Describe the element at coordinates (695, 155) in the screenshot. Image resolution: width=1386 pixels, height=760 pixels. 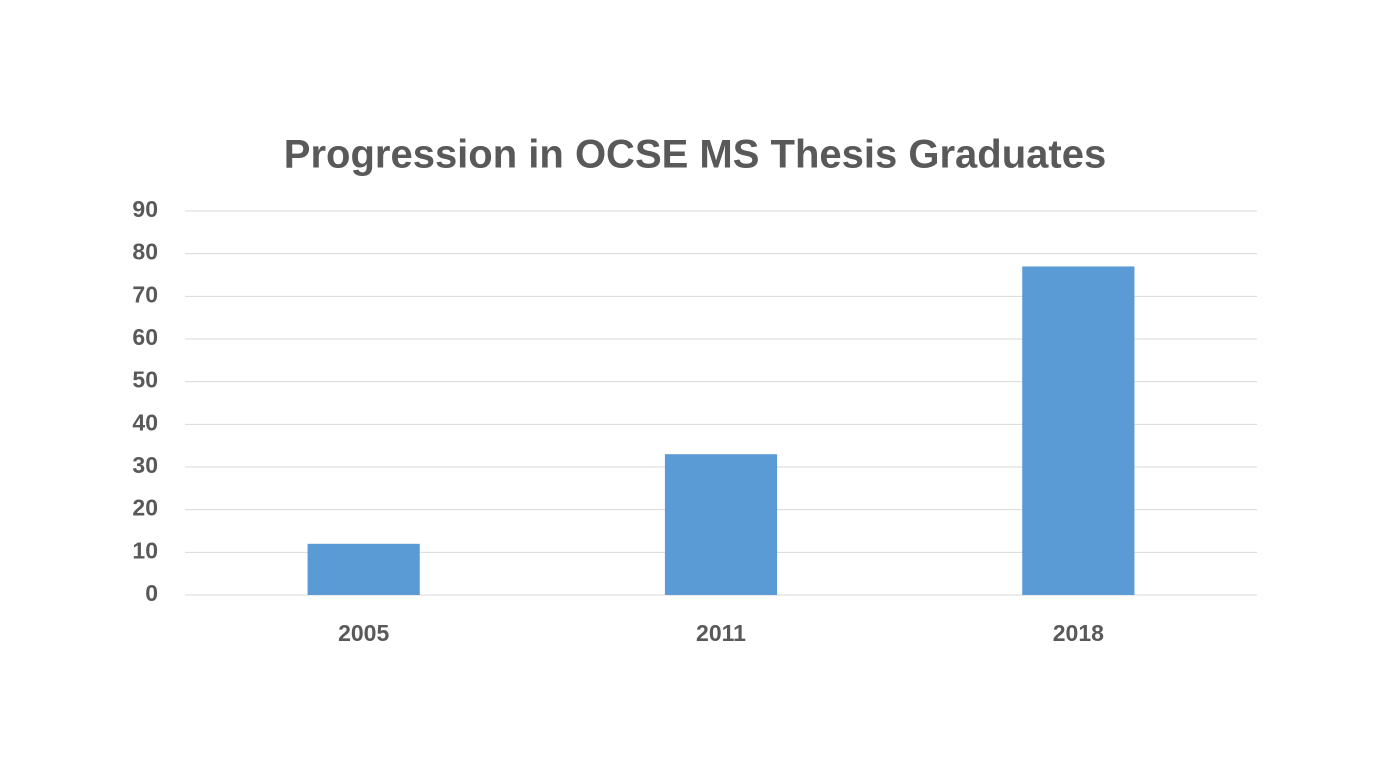
I see `chart-title: Progression in OCSE MS Thesis Graduates` at that location.